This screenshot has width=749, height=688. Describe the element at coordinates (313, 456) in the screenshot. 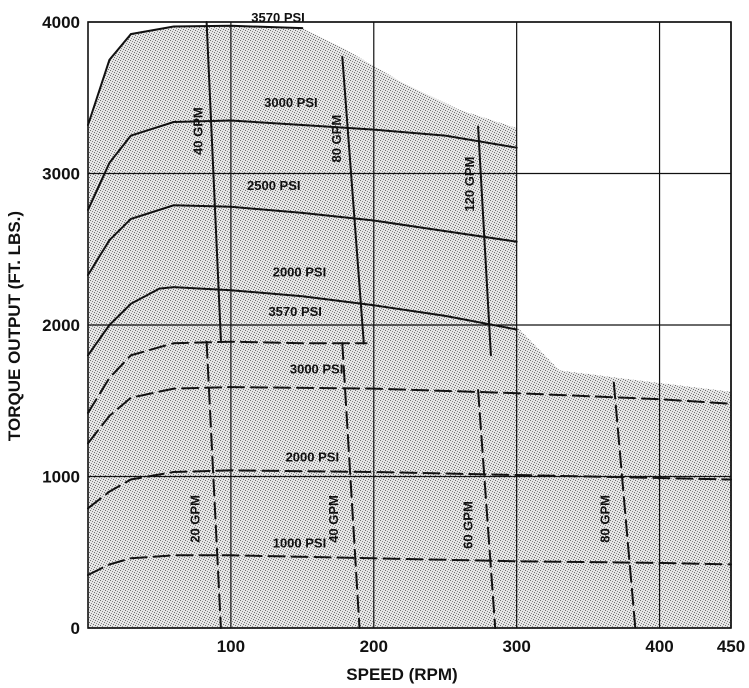

I see `dashed-pressure-label-2000-psi: 2000 PSI` at that location.